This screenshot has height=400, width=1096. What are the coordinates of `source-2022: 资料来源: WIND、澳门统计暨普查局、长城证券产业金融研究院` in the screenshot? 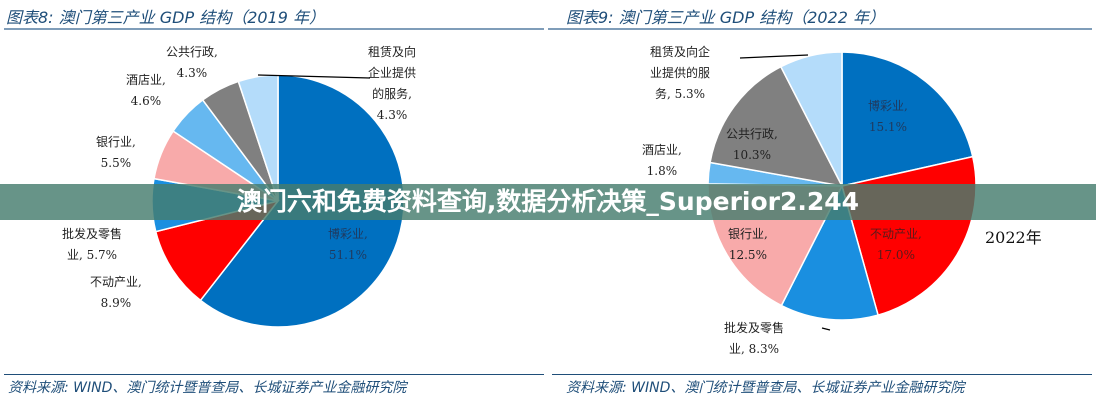 It's located at (765, 388).